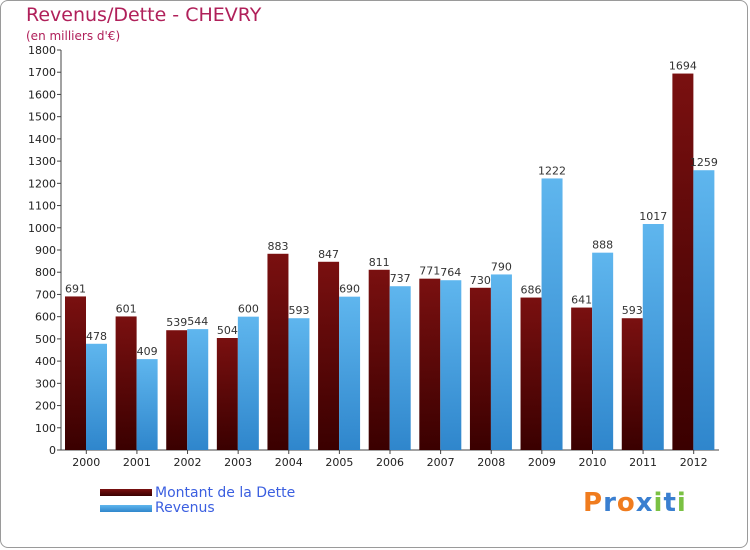 This screenshot has height=550, width=750. What do you see at coordinates (644, 503) in the screenshot?
I see `brand-letter: x` at bounding box center [644, 503].